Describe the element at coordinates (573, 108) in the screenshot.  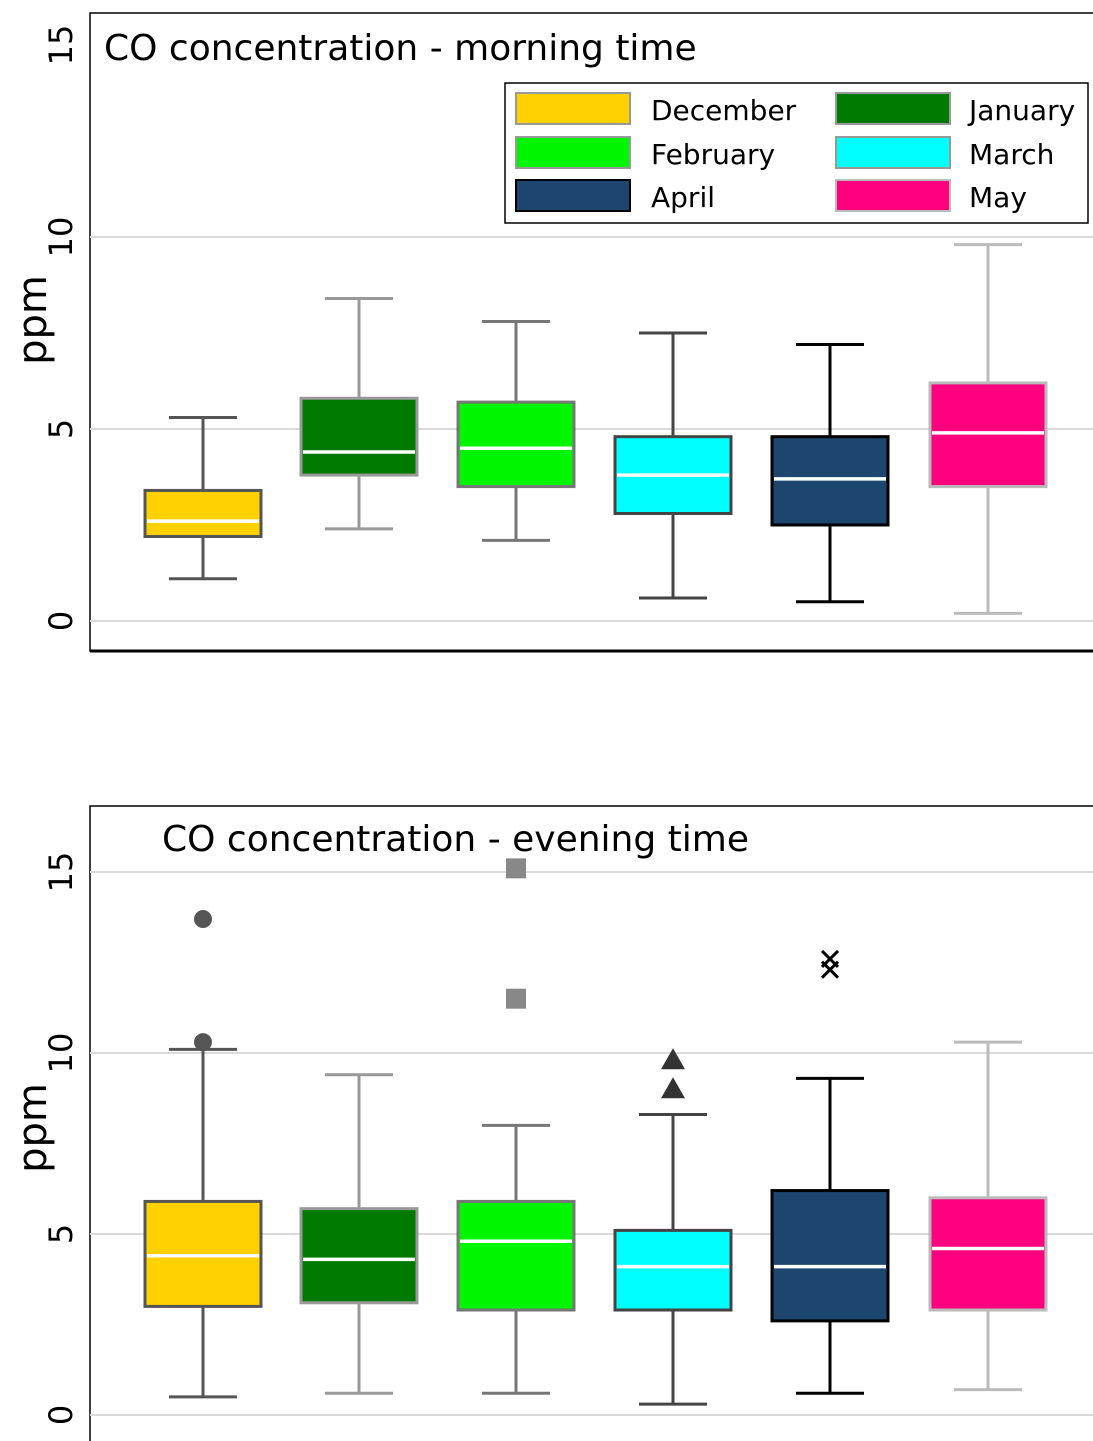
I see `legend-swatch-december` at that location.